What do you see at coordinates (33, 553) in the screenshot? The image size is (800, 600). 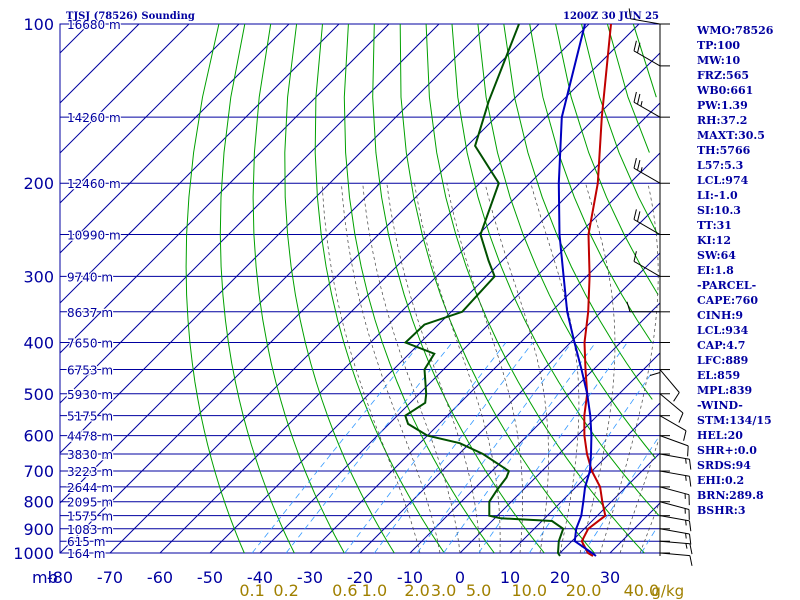 I see `pressure-label: 1000` at bounding box center [33, 553].